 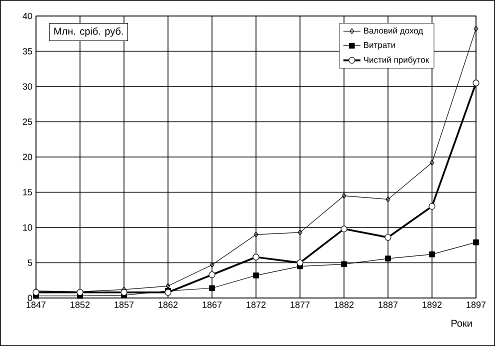 I want to click on x-tick-label: 1887, so click(x=388, y=305).